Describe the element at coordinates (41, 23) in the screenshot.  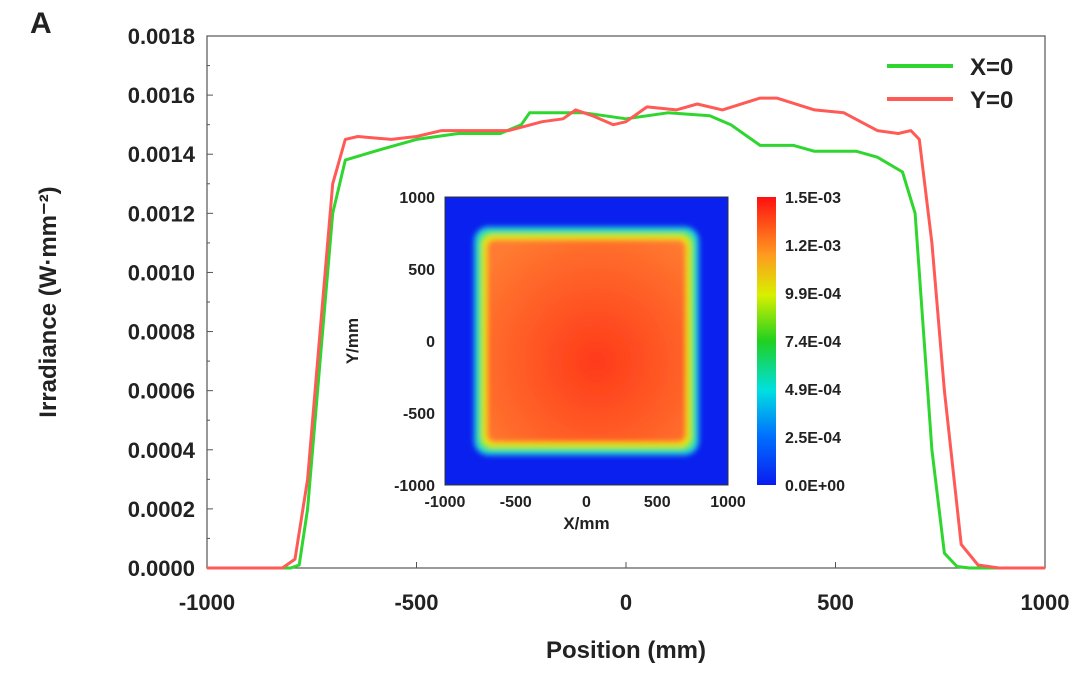
I see `panel-label: A` at that location.